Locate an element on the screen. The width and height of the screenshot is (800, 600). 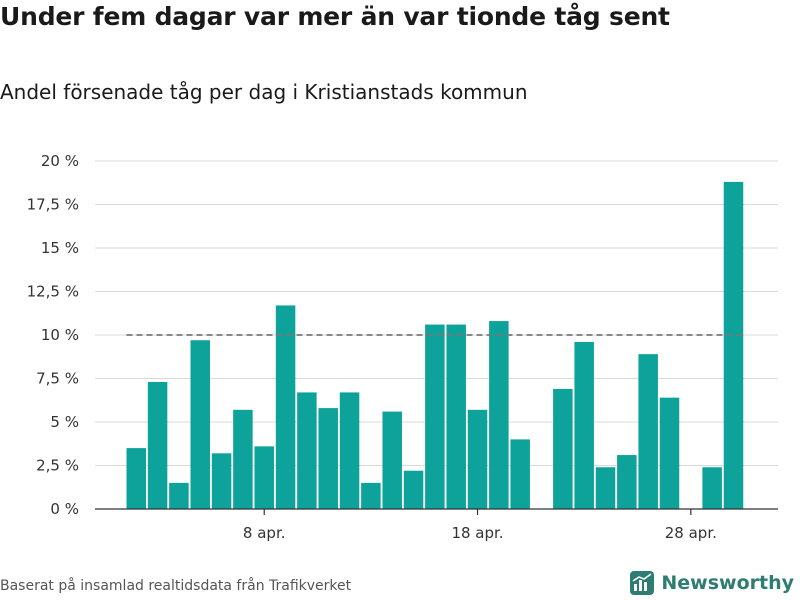
y-axis-ticks: 0 % 2,5 % 5 % 7,5 % 10 % 12,5 % 15 % 17,5 % 20 % is located at coordinates (53, 335).